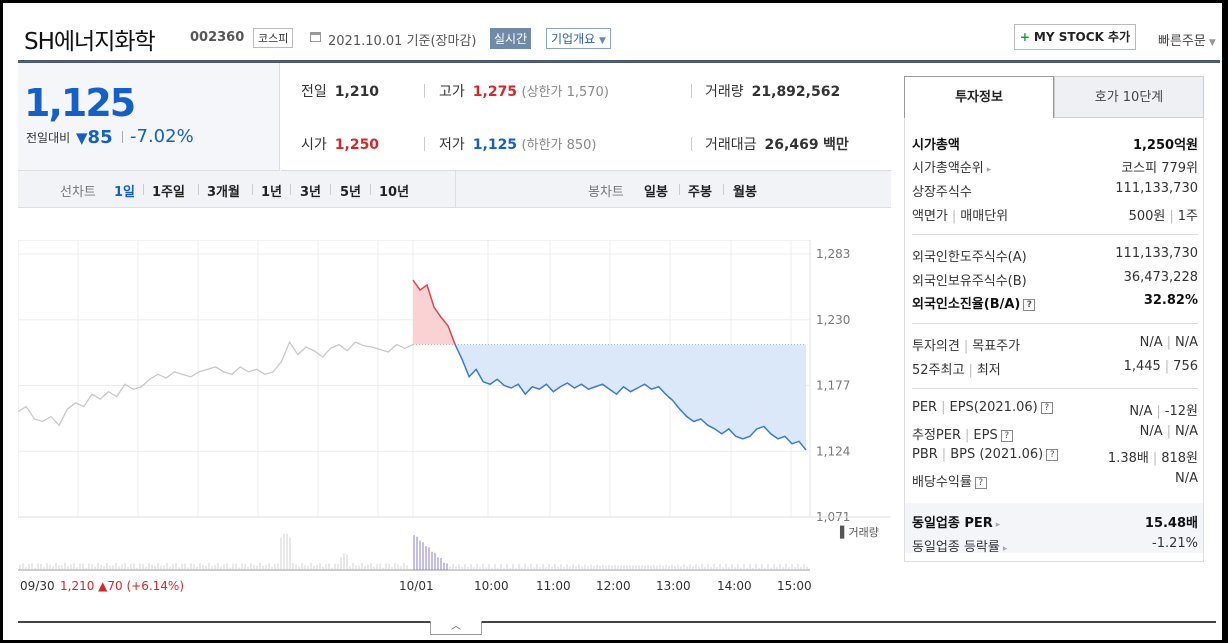 This screenshot has height=643, width=1228. What do you see at coordinates (772, 91) in the screenshot?
I see `volume: 거래량 21,892,562` at bounding box center [772, 91].